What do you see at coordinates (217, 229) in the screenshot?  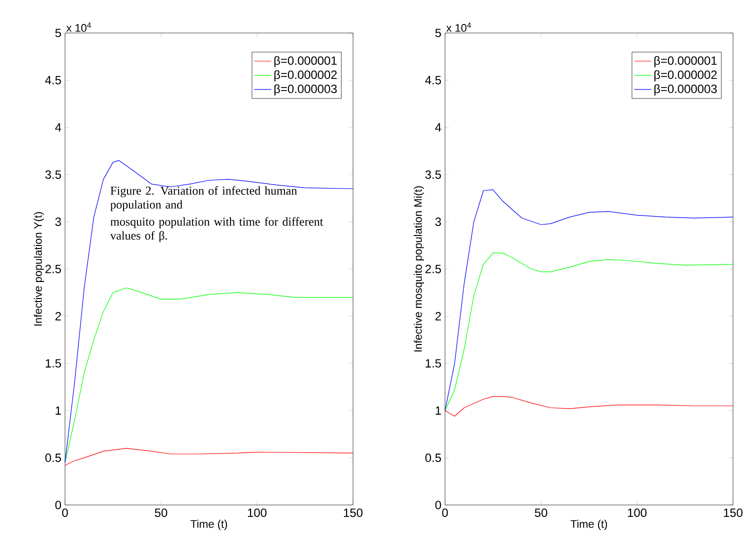 I see `annotation: mosquito population with time for different values of β.` at bounding box center [217, 229].